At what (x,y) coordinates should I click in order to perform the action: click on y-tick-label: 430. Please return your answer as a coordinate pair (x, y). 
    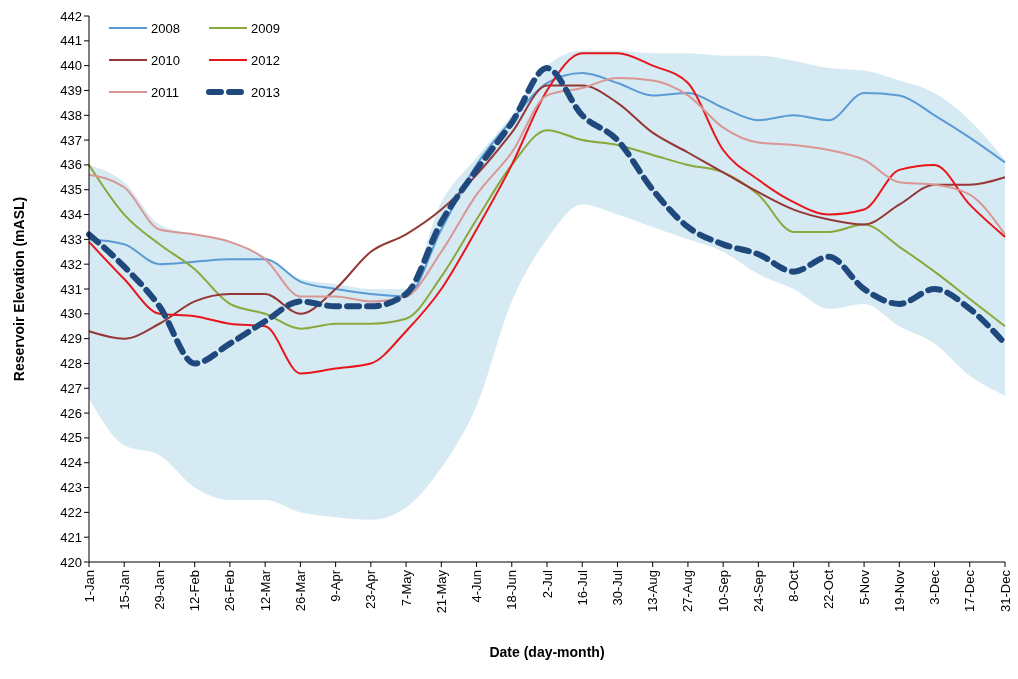
    Looking at the image, I should click on (71, 314).